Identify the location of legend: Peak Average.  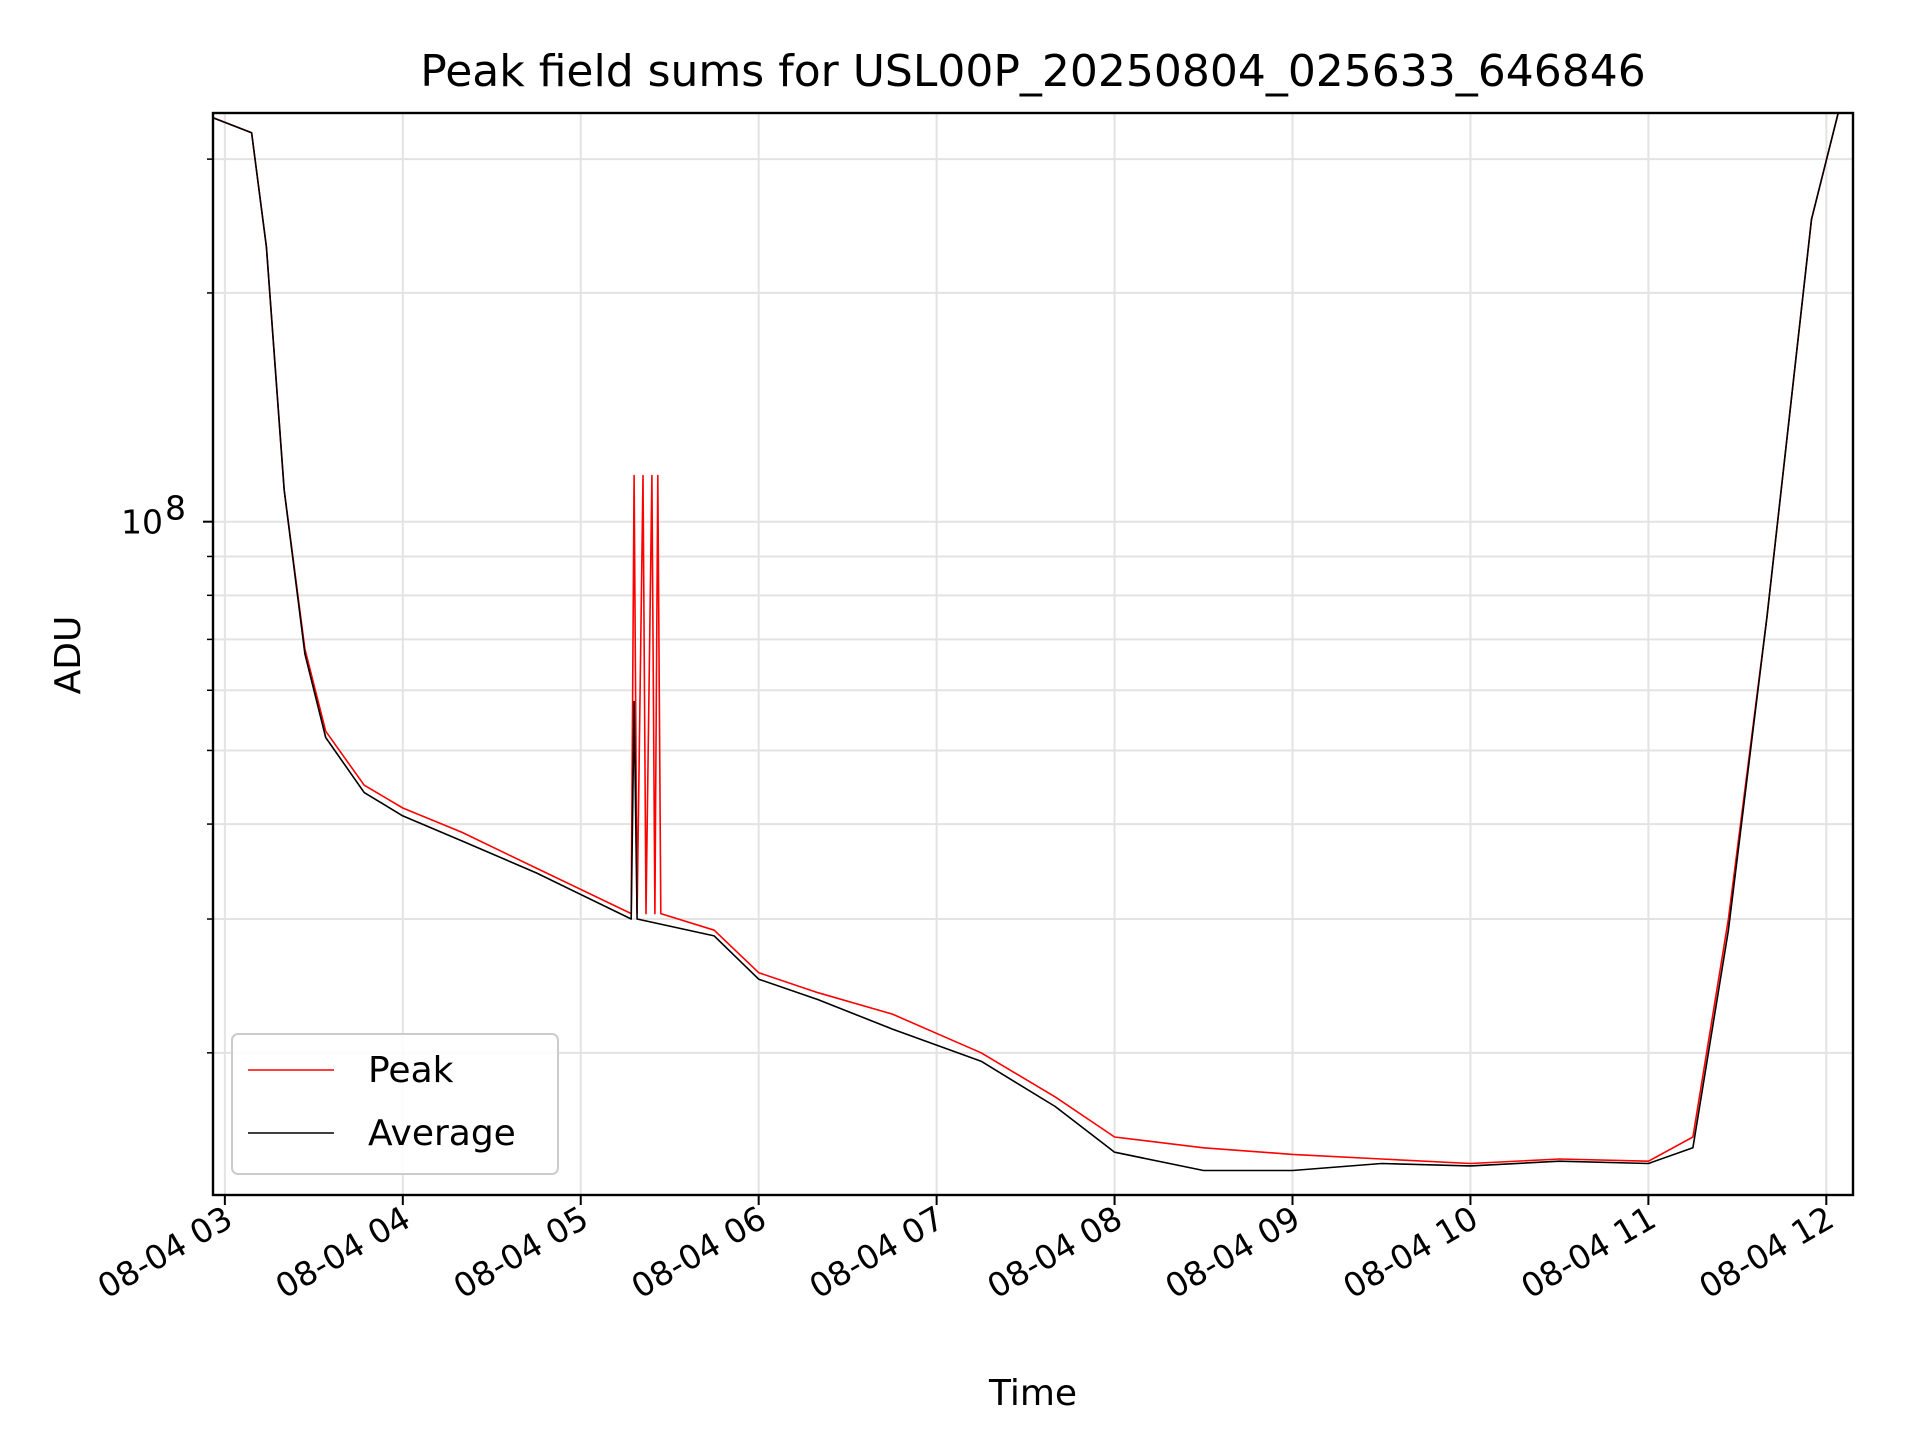
(395, 1104).